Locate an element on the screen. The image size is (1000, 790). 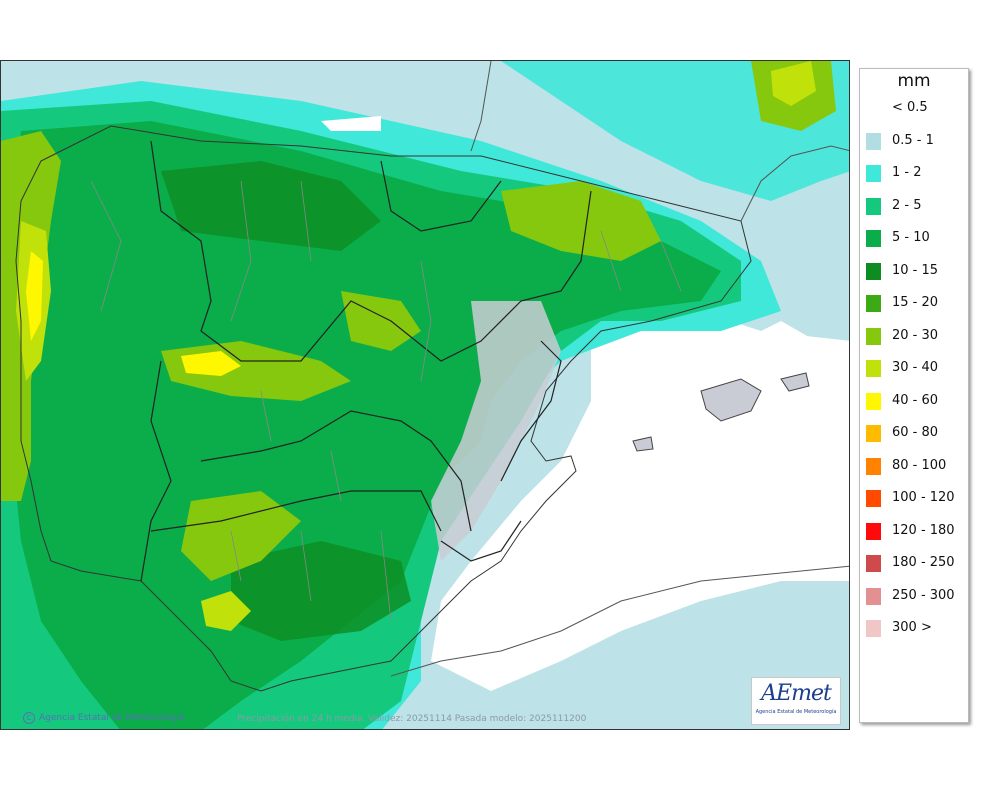
legend-item: 80 - 100 is located at coordinates (914, 466).